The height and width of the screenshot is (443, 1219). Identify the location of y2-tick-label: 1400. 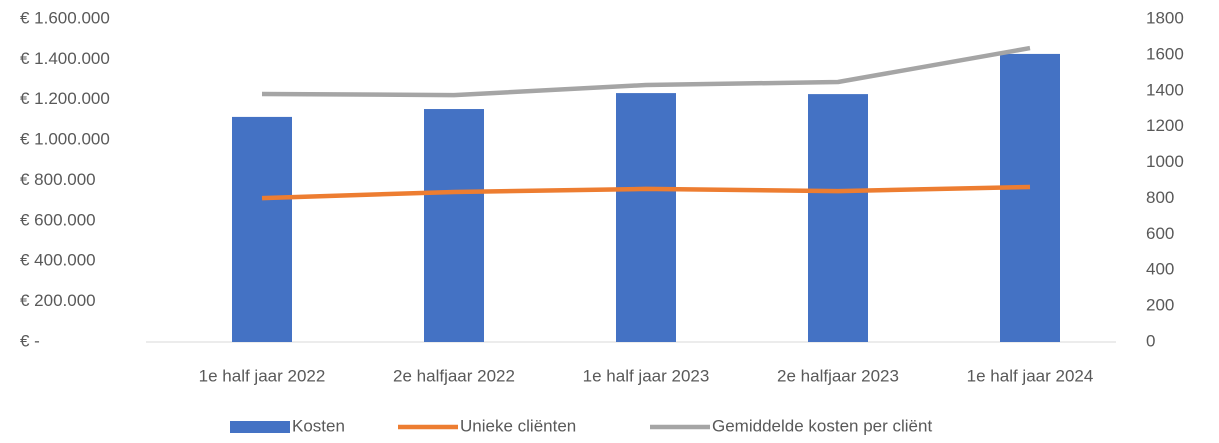
(1165, 89).